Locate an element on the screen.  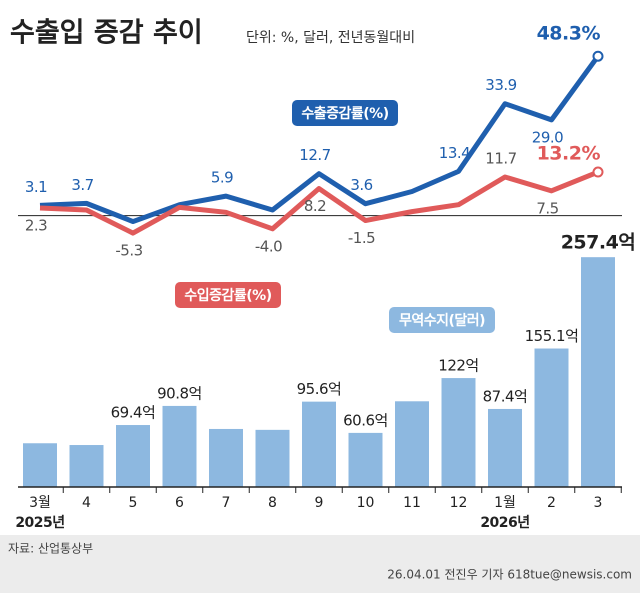
line-value-label: -1.5 is located at coordinates (361, 238).